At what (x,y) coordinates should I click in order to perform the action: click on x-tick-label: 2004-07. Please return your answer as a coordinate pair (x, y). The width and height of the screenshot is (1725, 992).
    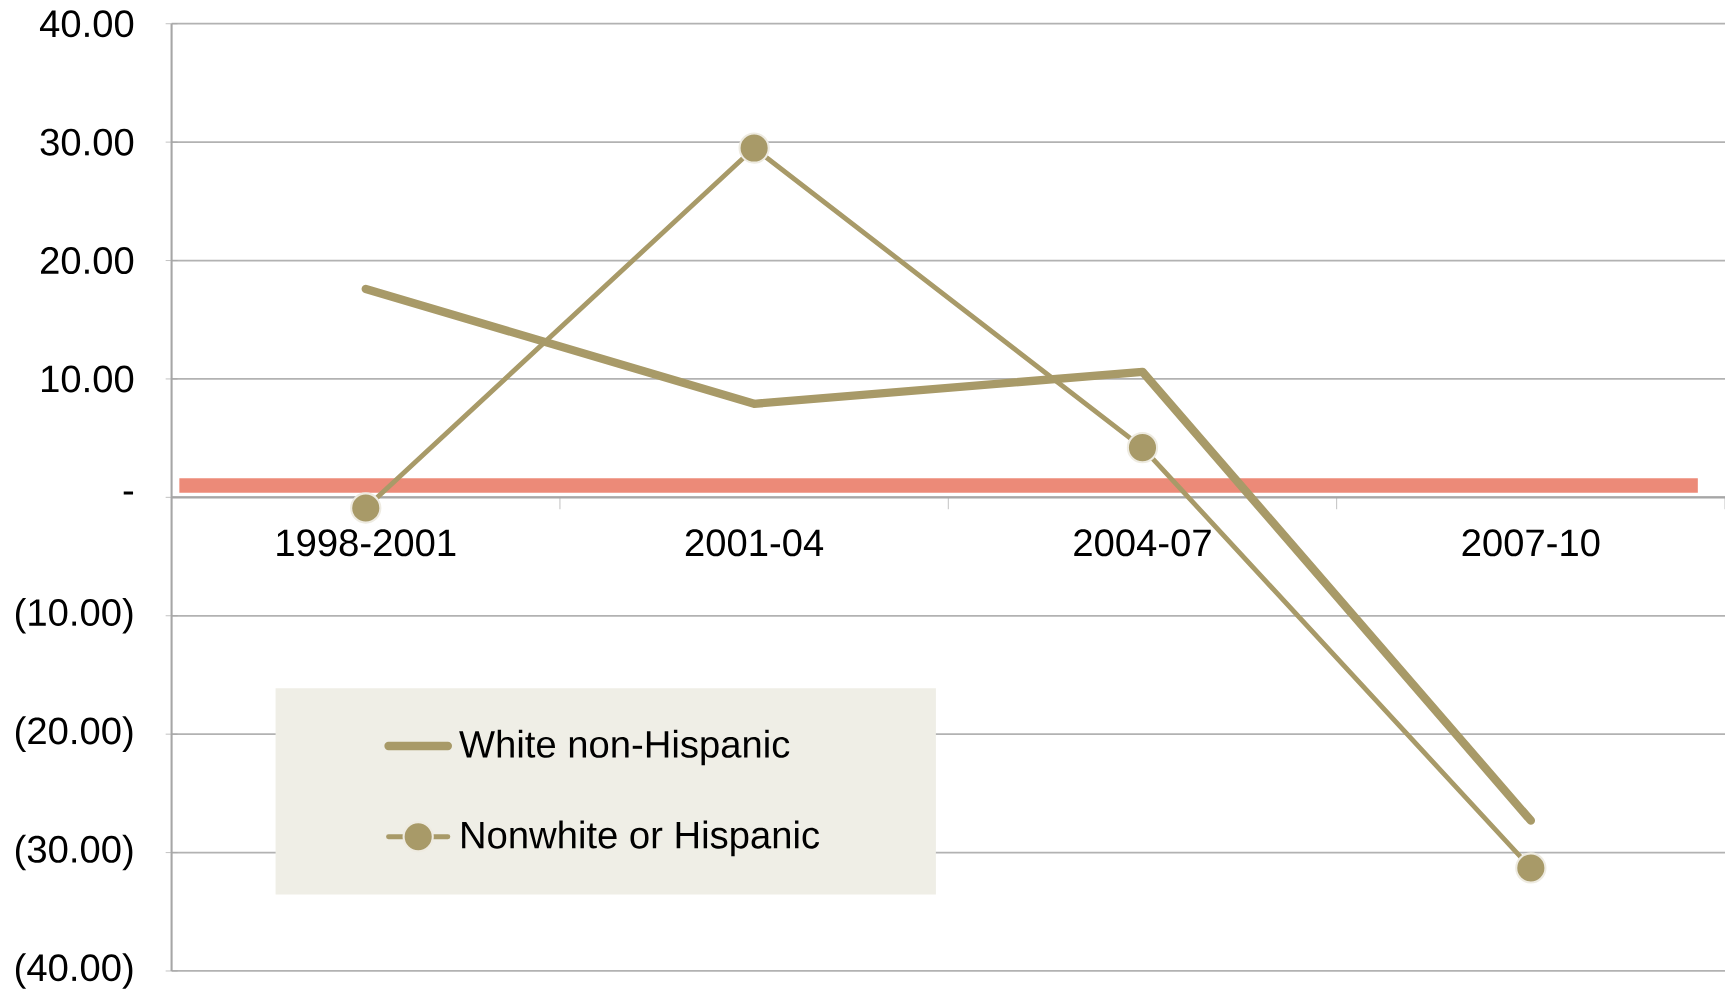
    Looking at the image, I should click on (1142, 543).